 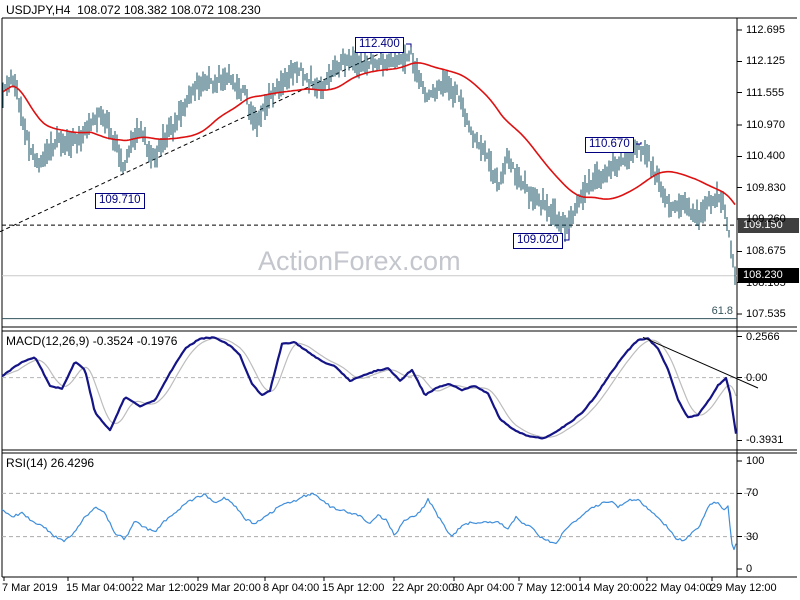 I want to click on rsi-line, so click(x=369, y=521).